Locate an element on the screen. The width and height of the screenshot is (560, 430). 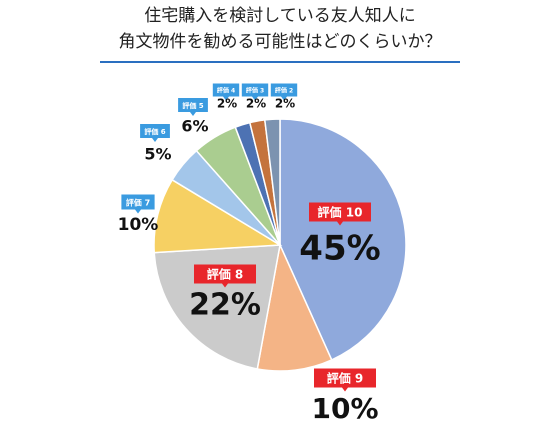
value-label: 5% is located at coordinates (157, 154).